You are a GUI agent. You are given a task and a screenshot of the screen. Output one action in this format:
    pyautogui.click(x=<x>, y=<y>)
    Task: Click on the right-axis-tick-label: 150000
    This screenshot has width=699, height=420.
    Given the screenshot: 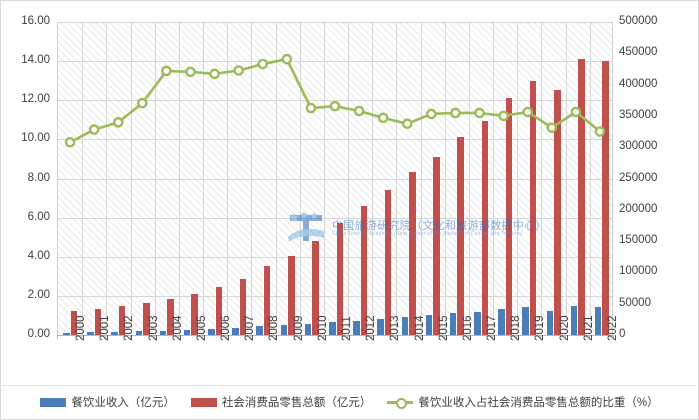 What is the action you would take?
    pyautogui.click(x=638, y=240)
    